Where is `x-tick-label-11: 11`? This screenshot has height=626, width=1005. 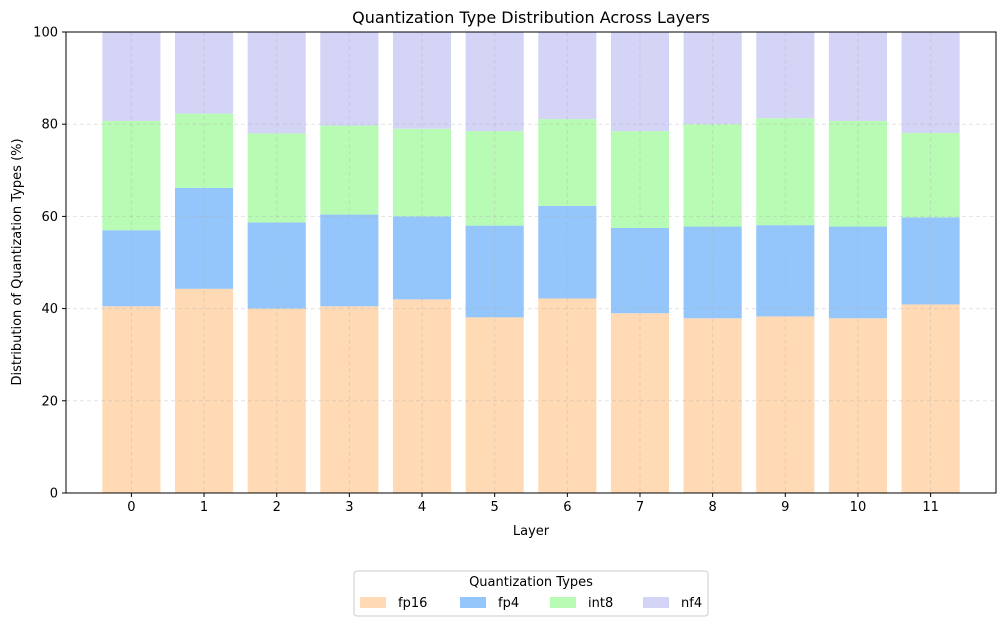 x-tick-label-11: 11 is located at coordinates (930, 507).